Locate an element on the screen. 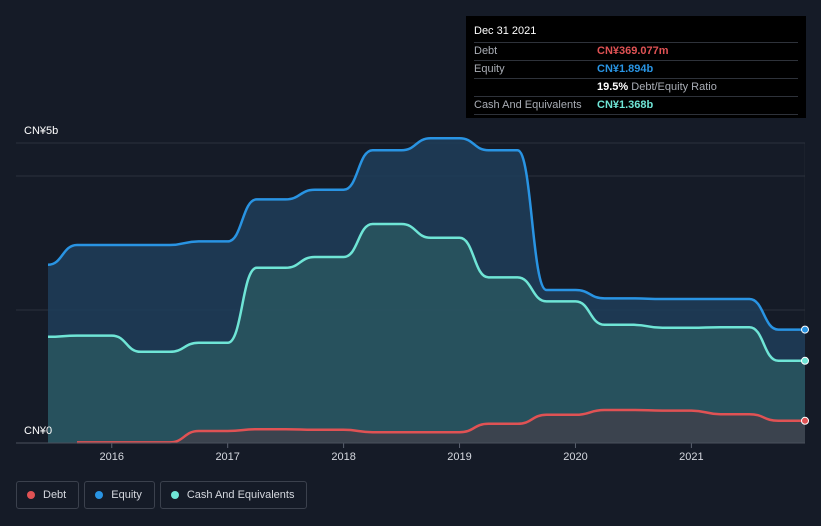 Image resolution: width=821 pixels, height=526 pixels. tooltip-label: Cash And Equivalents is located at coordinates (528, 105).